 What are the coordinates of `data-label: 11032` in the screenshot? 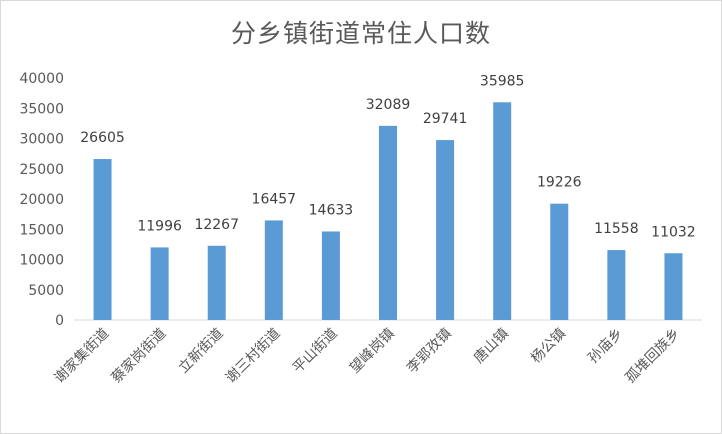 It's located at (673, 232).